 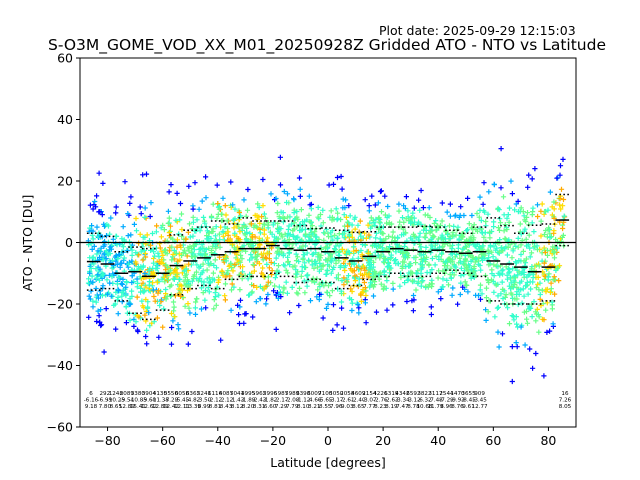 What do you see at coordinates (104, 394) in the screenshot?
I see `bin-stat-n: 292` at bounding box center [104, 394].